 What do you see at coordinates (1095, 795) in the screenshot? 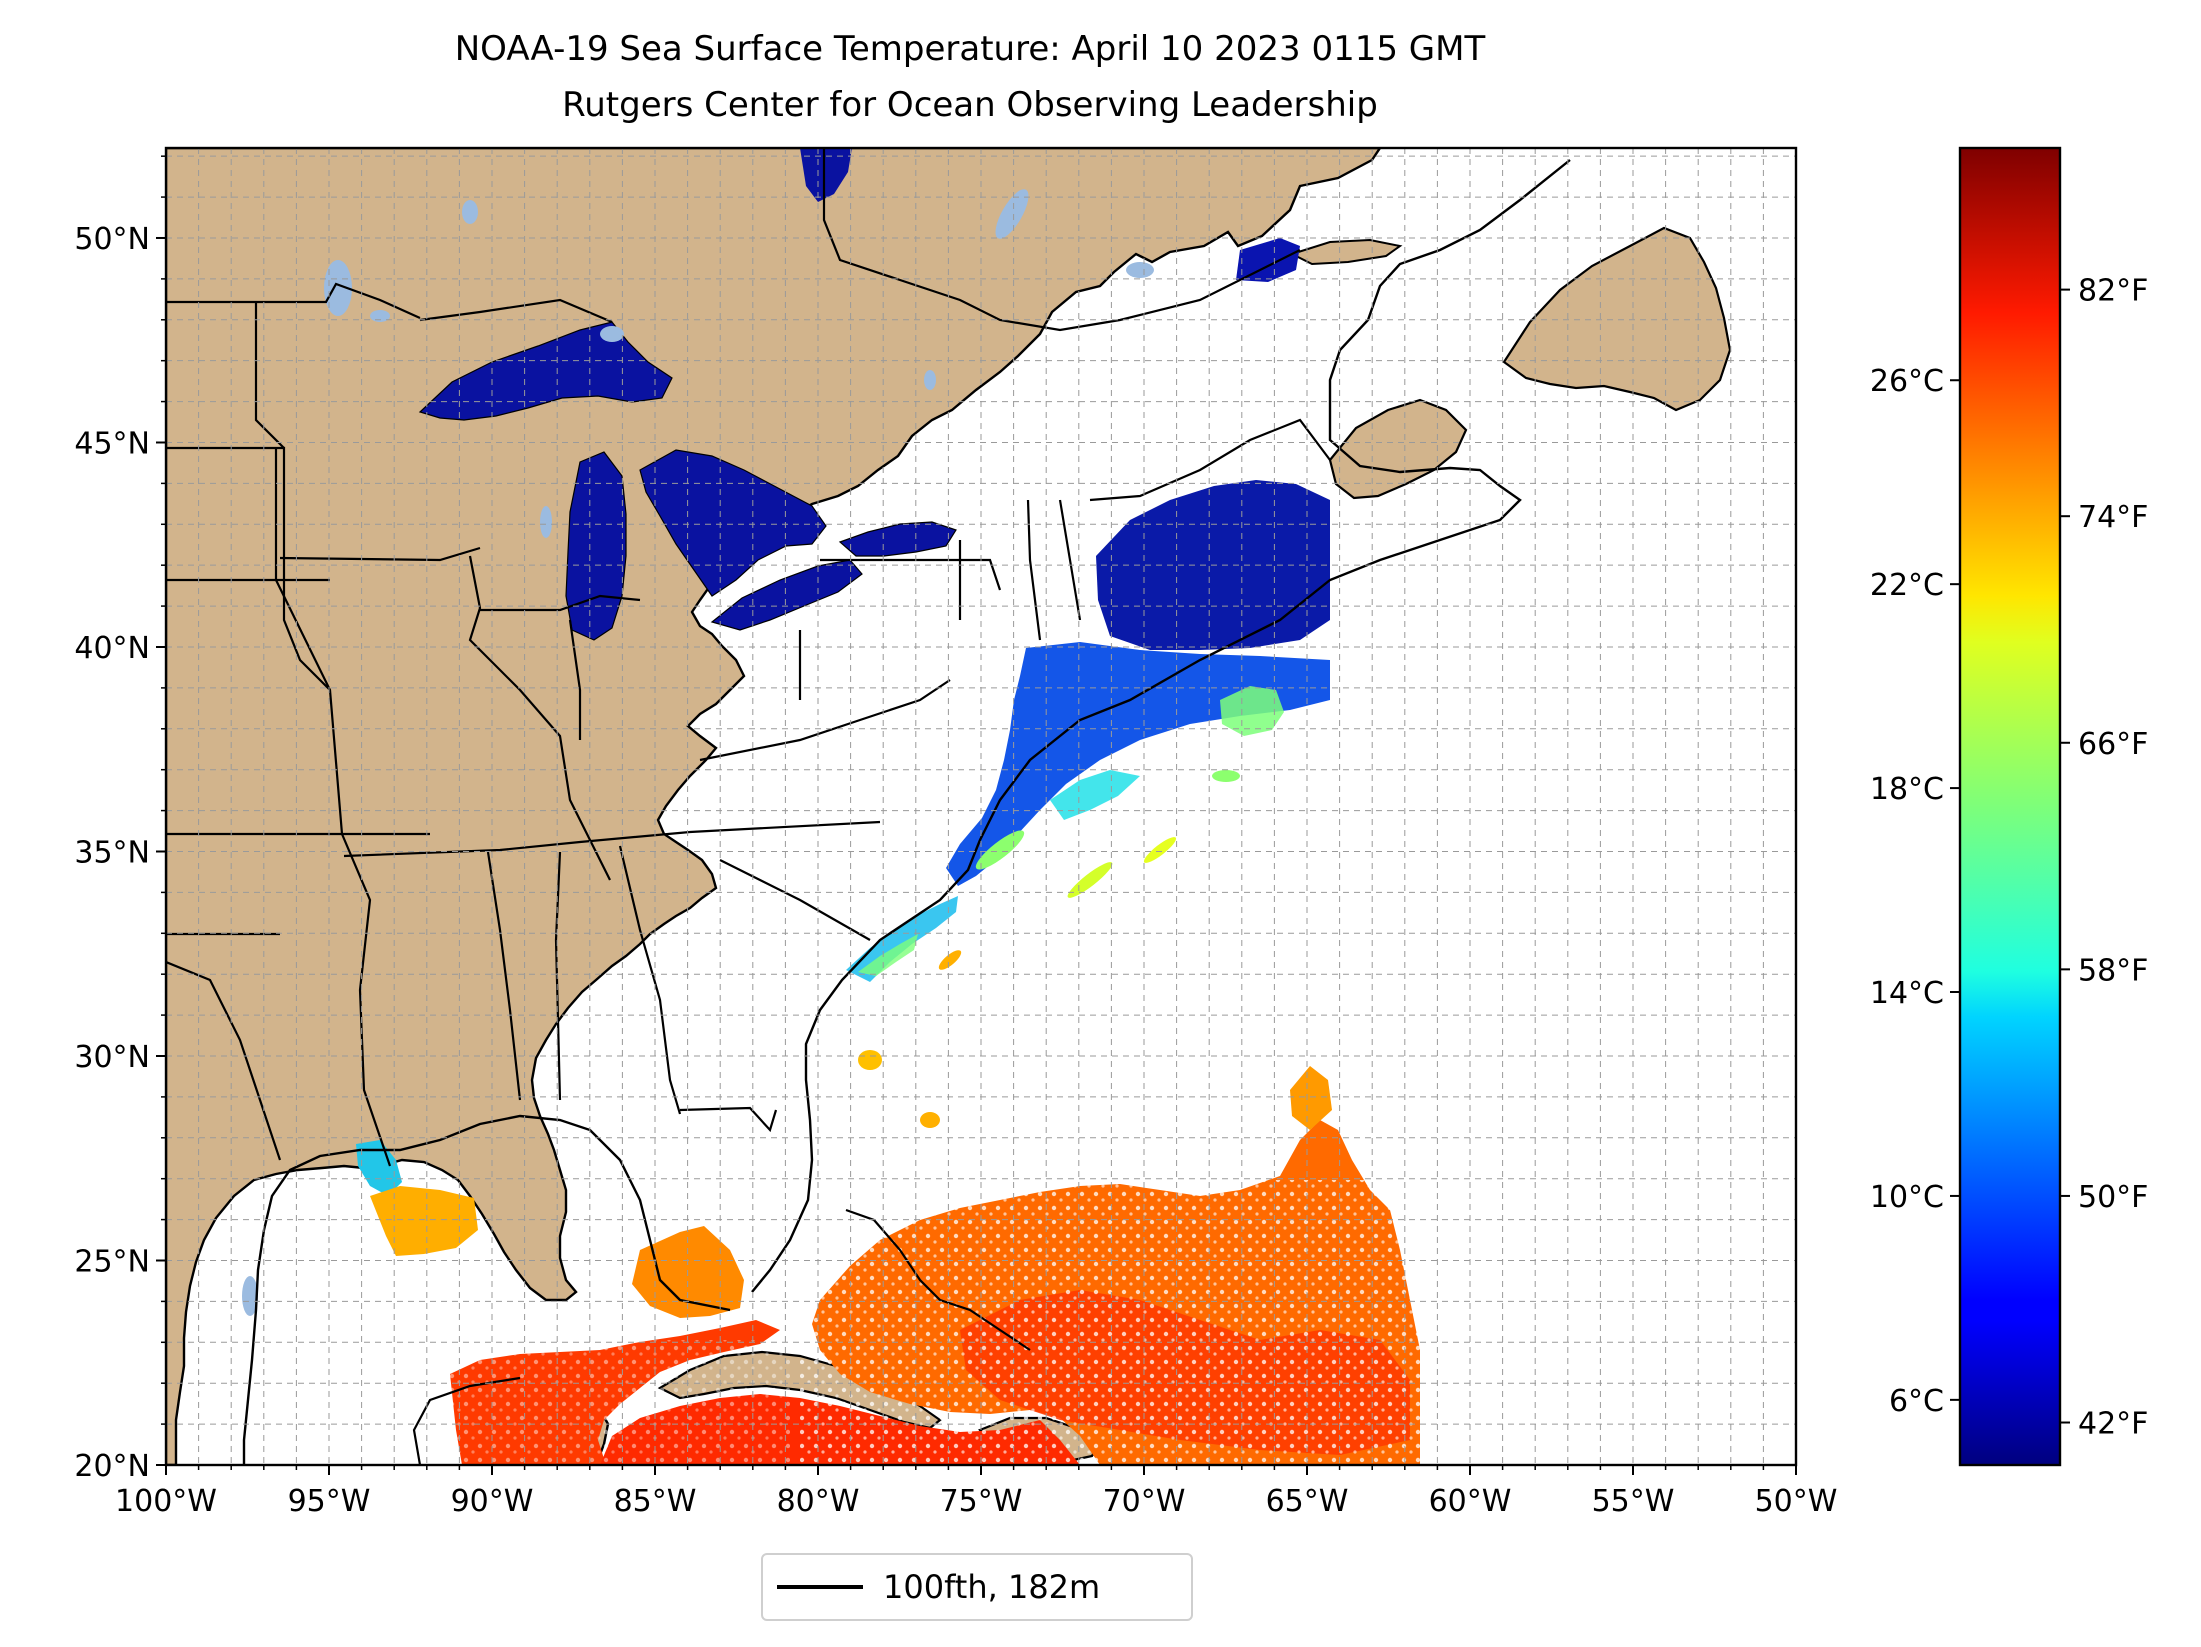
I see `sst-slope-cyan` at bounding box center [1095, 795].